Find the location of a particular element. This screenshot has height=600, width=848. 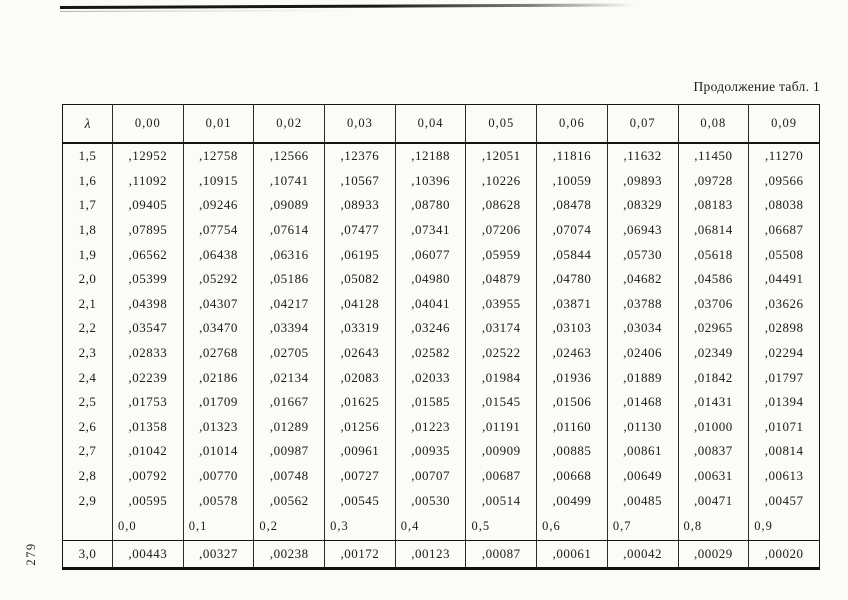

lambda-cell: 2,3 is located at coordinates (87, 353).